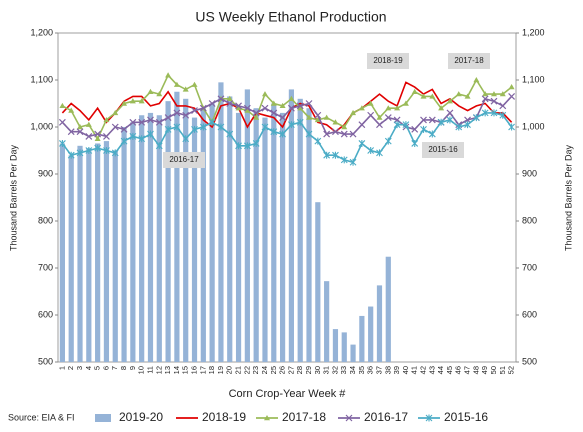 This screenshot has width=583, height=432. Describe the element at coordinates (141, 370) in the screenshot. I see `x-tick-label: 10` at that location.